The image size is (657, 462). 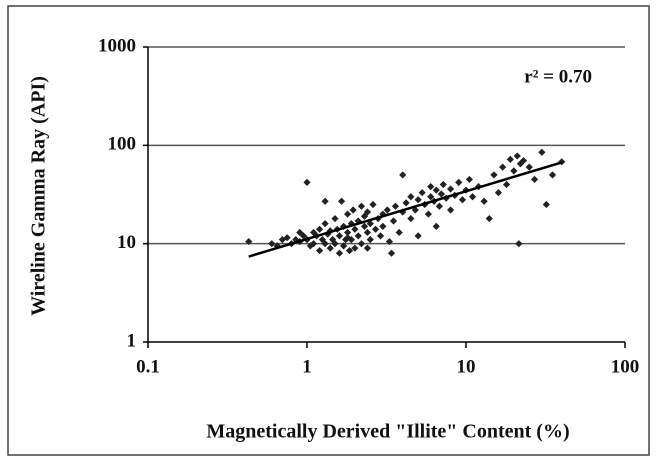 I want to click on y-tick-label: 1, so click(x=132, y=340).